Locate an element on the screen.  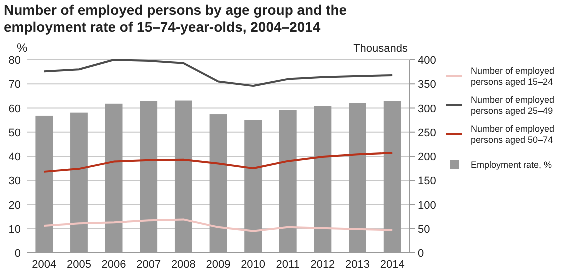
y2-tick-label: 350 is located at coordinates (427, 85).